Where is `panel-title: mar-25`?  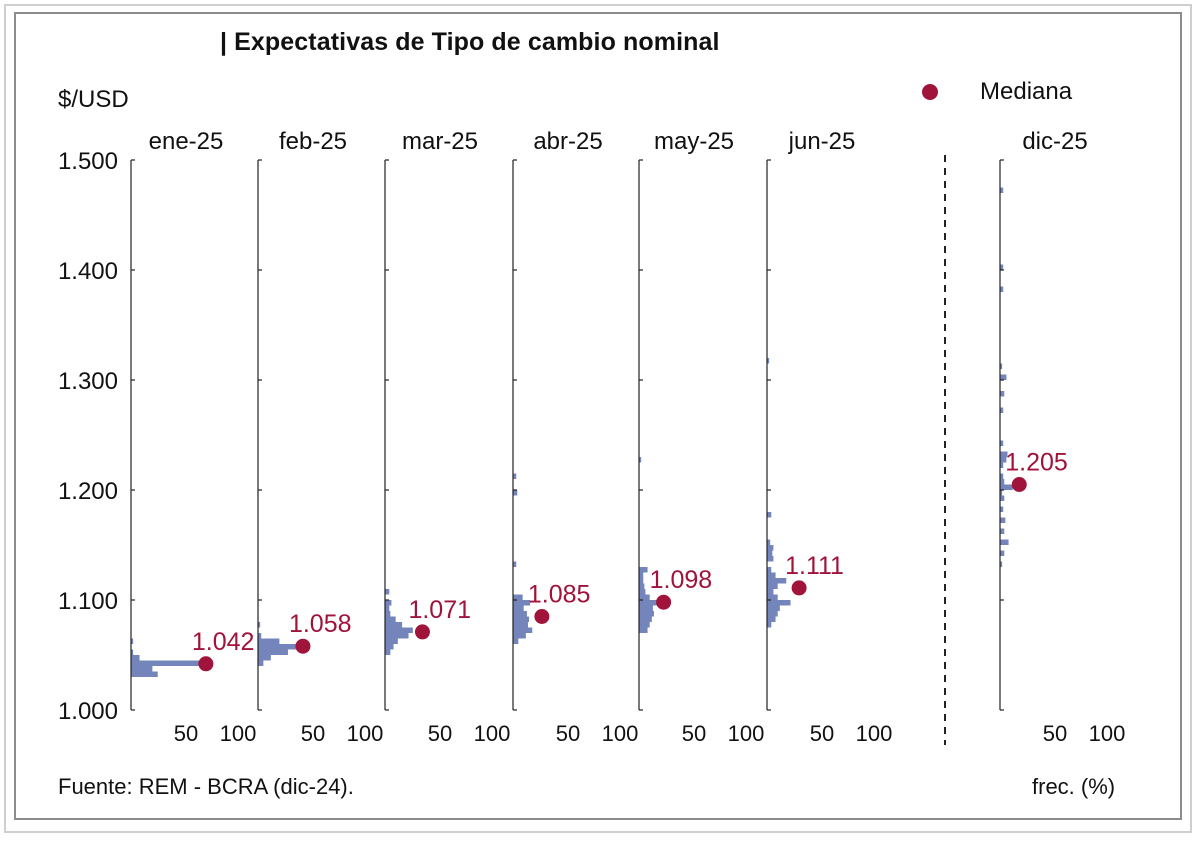 panel-title: mar-25 is located at coordinates (440, 141).